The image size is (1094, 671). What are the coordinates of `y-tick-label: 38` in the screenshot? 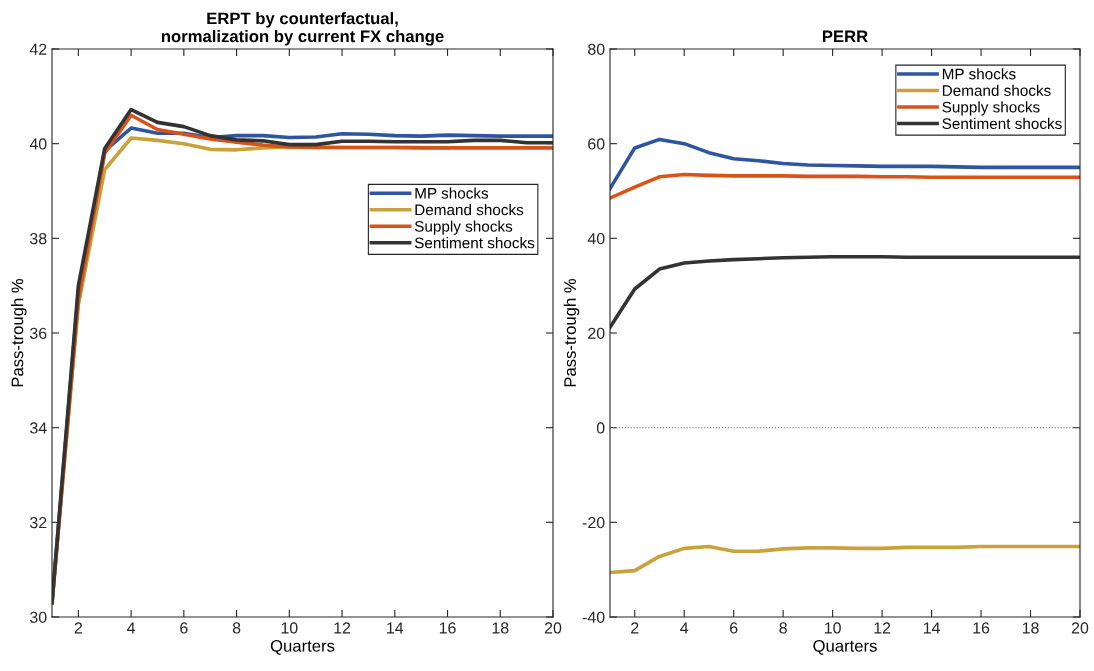 It's located at (38, 238).